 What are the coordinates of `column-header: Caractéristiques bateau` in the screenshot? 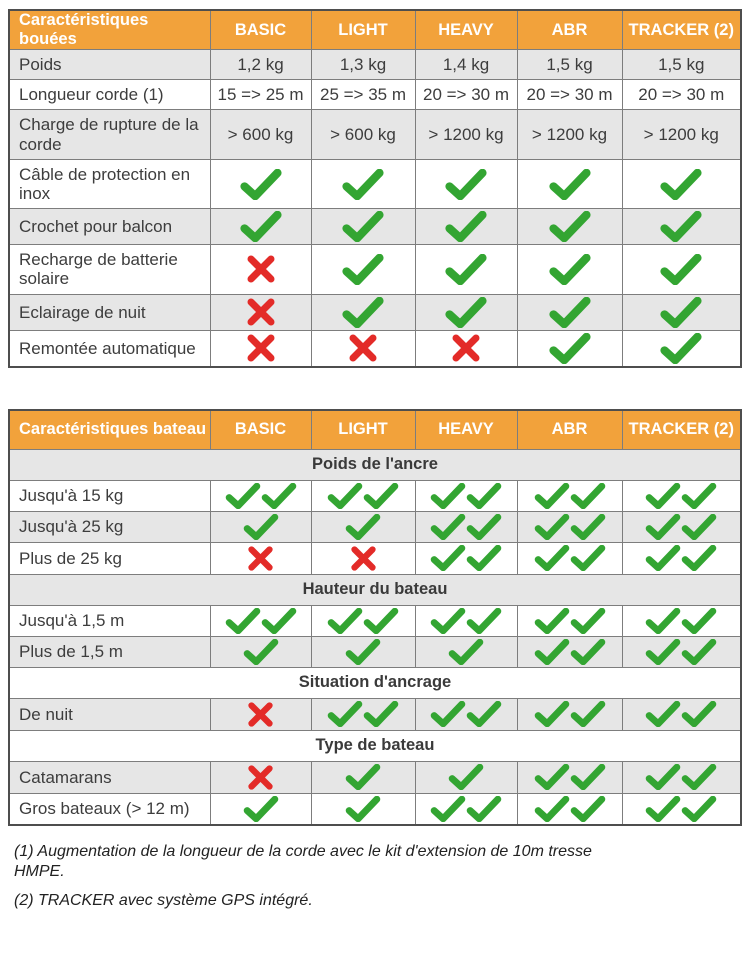 It's located at (109, 429).